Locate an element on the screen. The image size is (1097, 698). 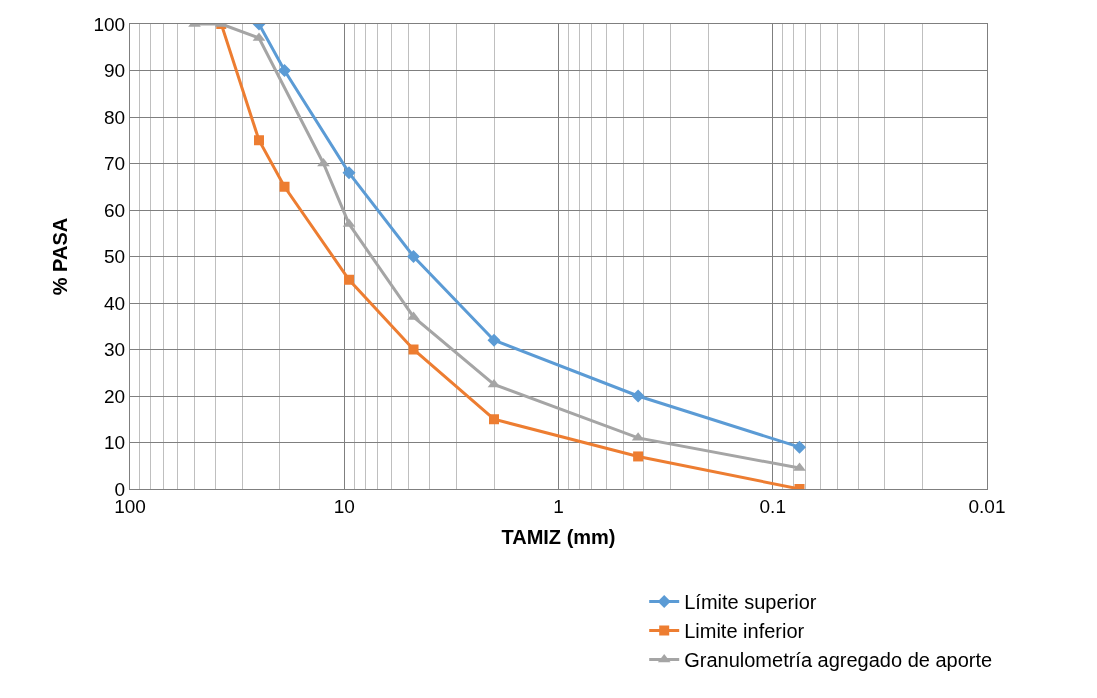
y-tick-label: 20 is located at coordinates (115, 396).